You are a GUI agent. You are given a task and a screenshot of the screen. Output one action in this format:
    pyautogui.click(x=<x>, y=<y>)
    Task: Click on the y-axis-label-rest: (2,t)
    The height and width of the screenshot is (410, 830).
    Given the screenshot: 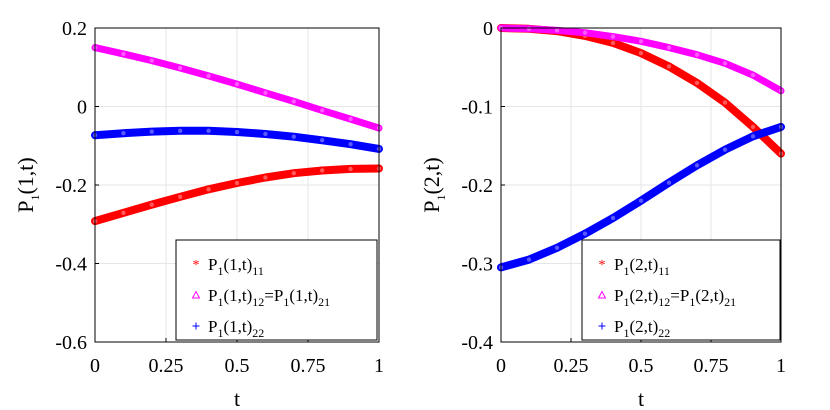 What is the action you would take?
    pyautogui.click(x=431, y=175)
    